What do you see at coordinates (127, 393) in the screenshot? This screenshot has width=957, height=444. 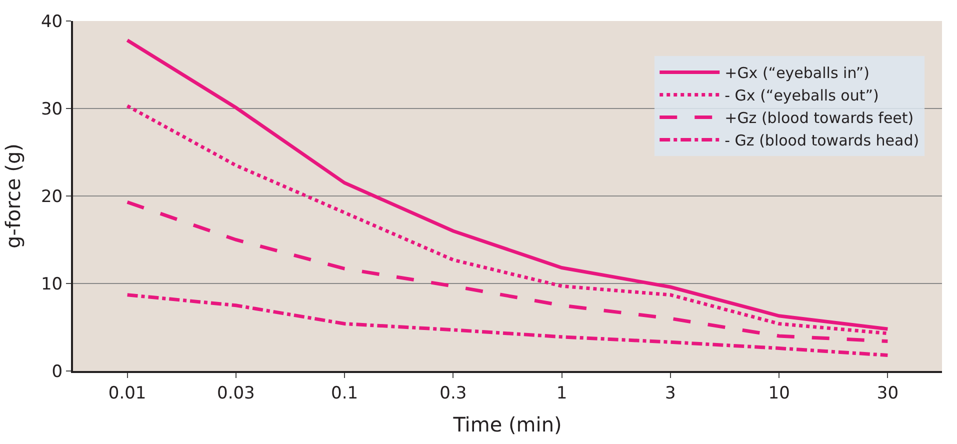 I see `x-tick-label: 0.01` at bounding box center [127, 393].